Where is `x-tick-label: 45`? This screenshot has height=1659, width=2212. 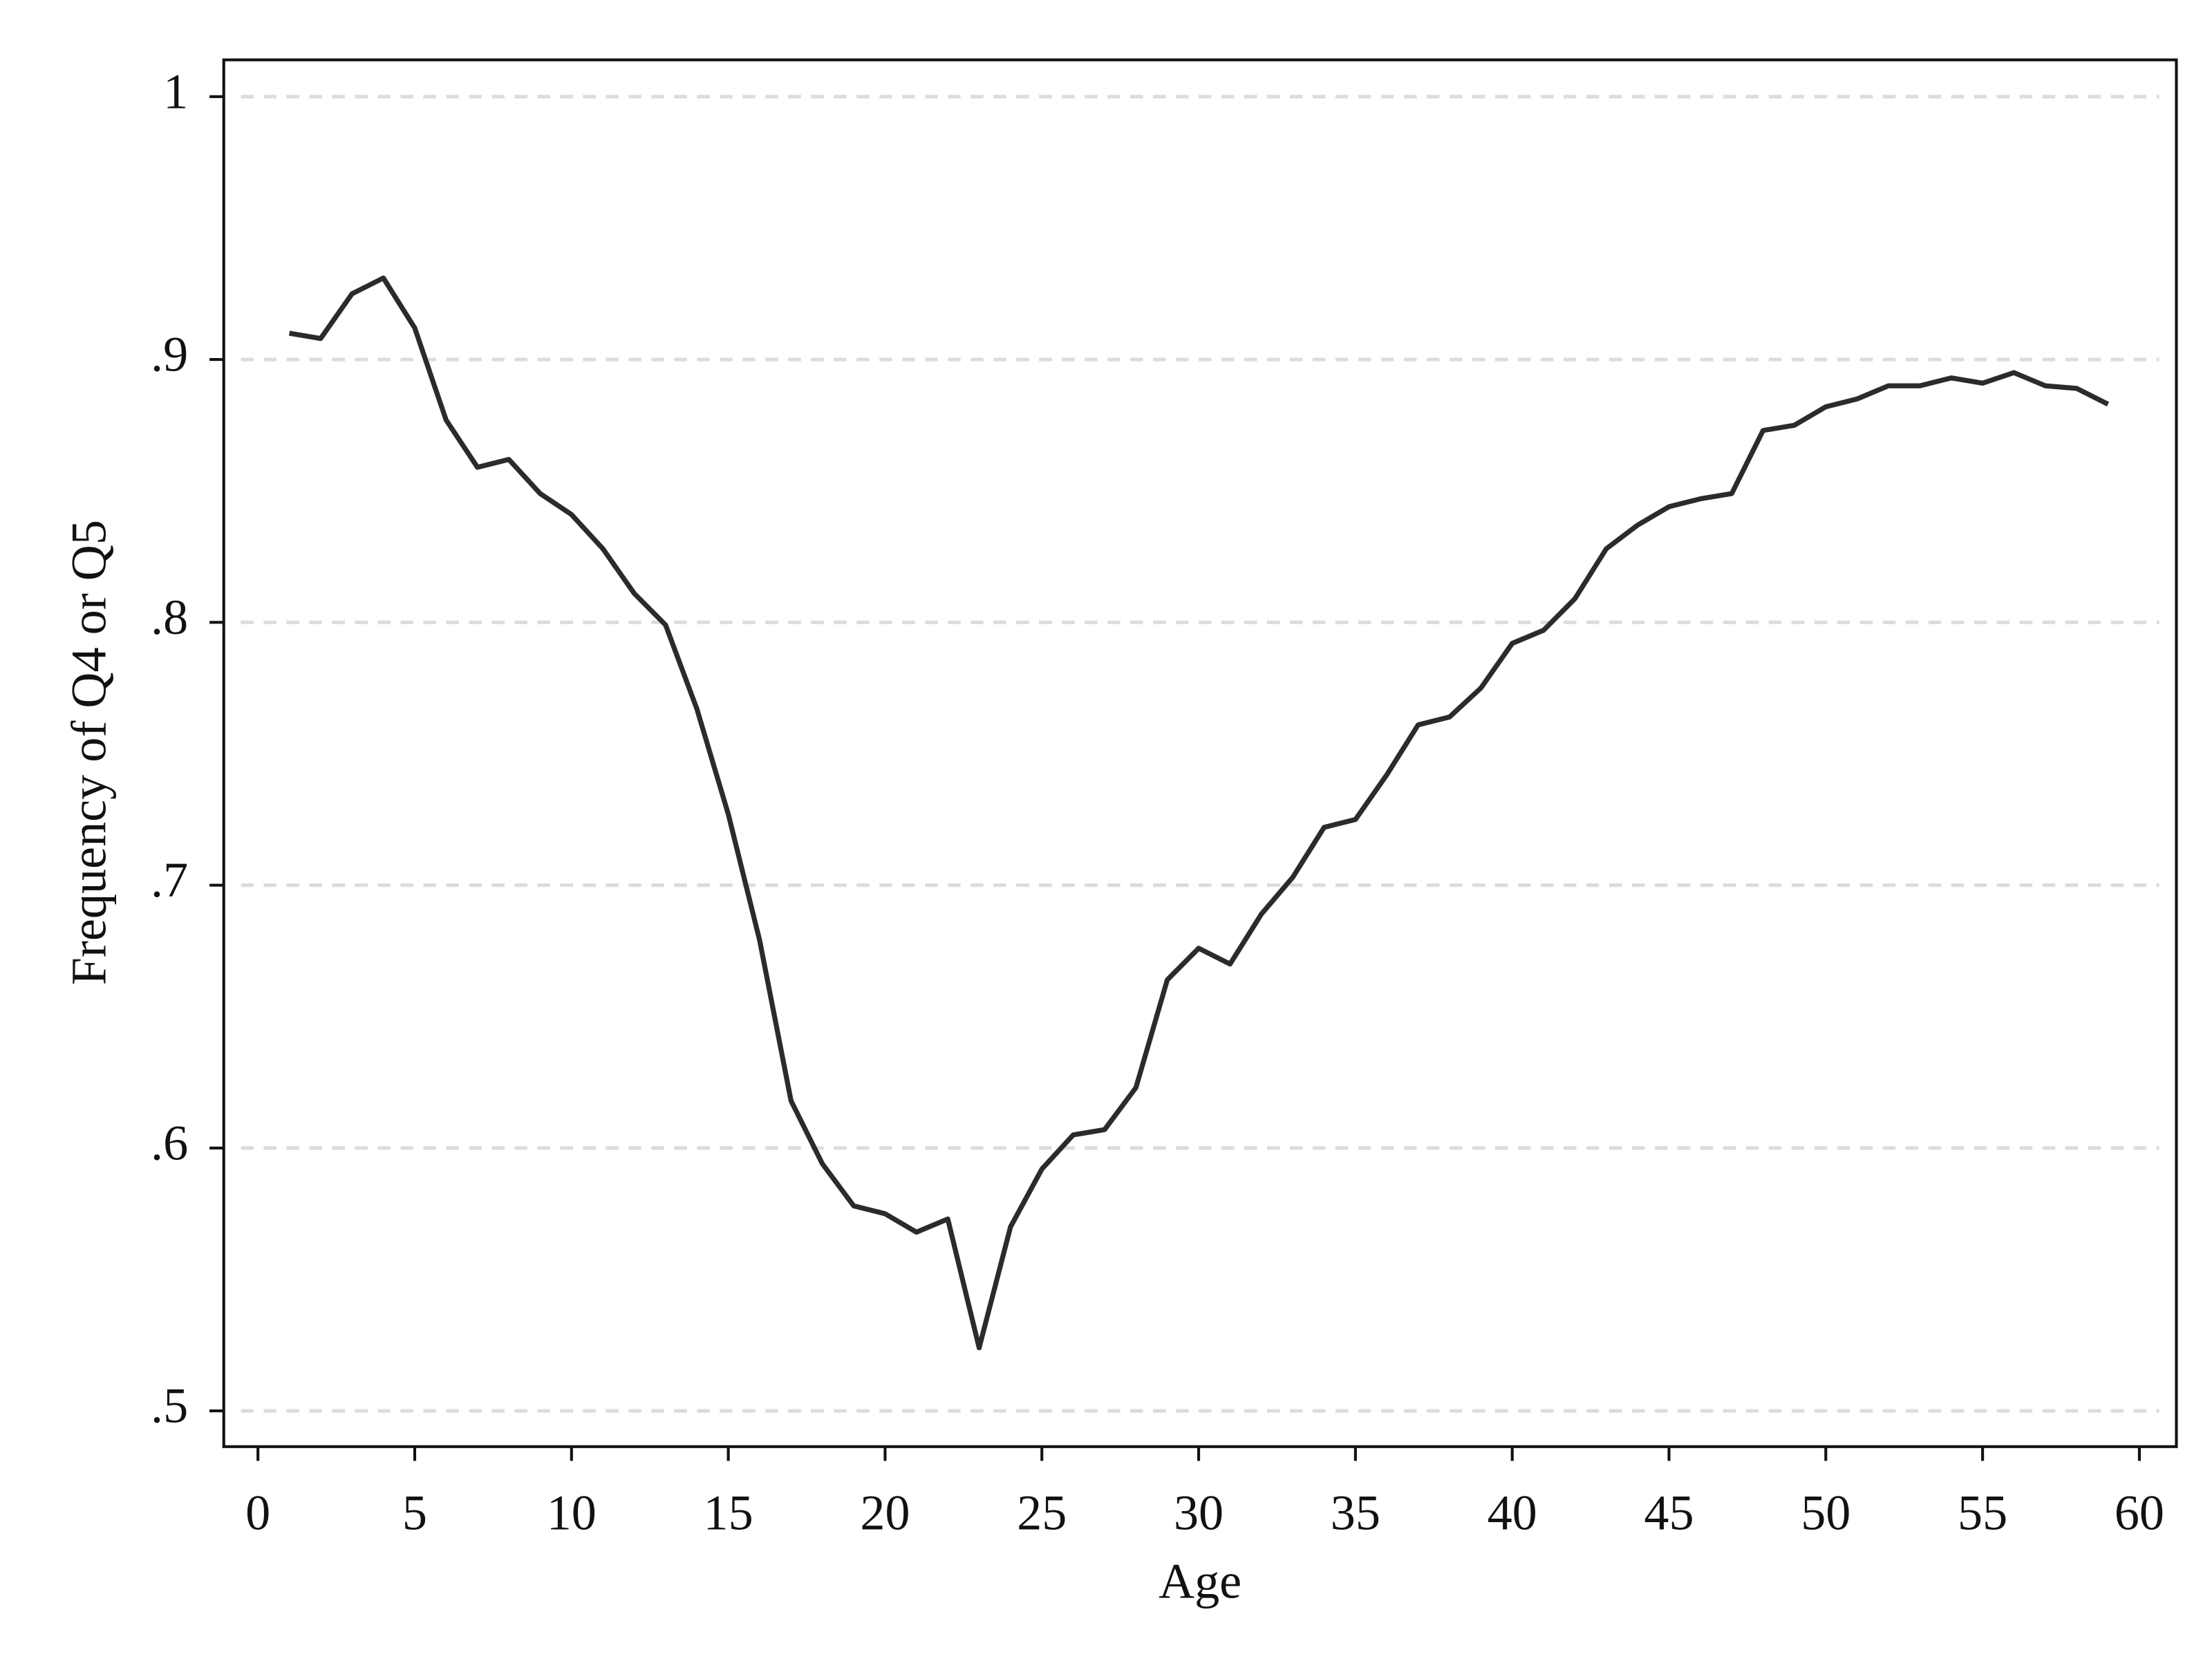 x-tick-label: 45 is located at coordinates (1669, 1512).